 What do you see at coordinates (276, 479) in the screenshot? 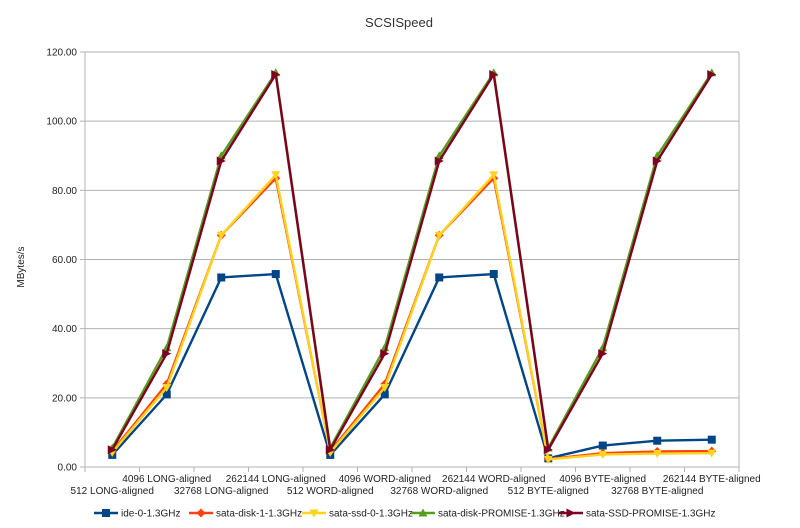
I see `x-tick-label: 262144 LONG-aligned` at bounding box center [276, 479].